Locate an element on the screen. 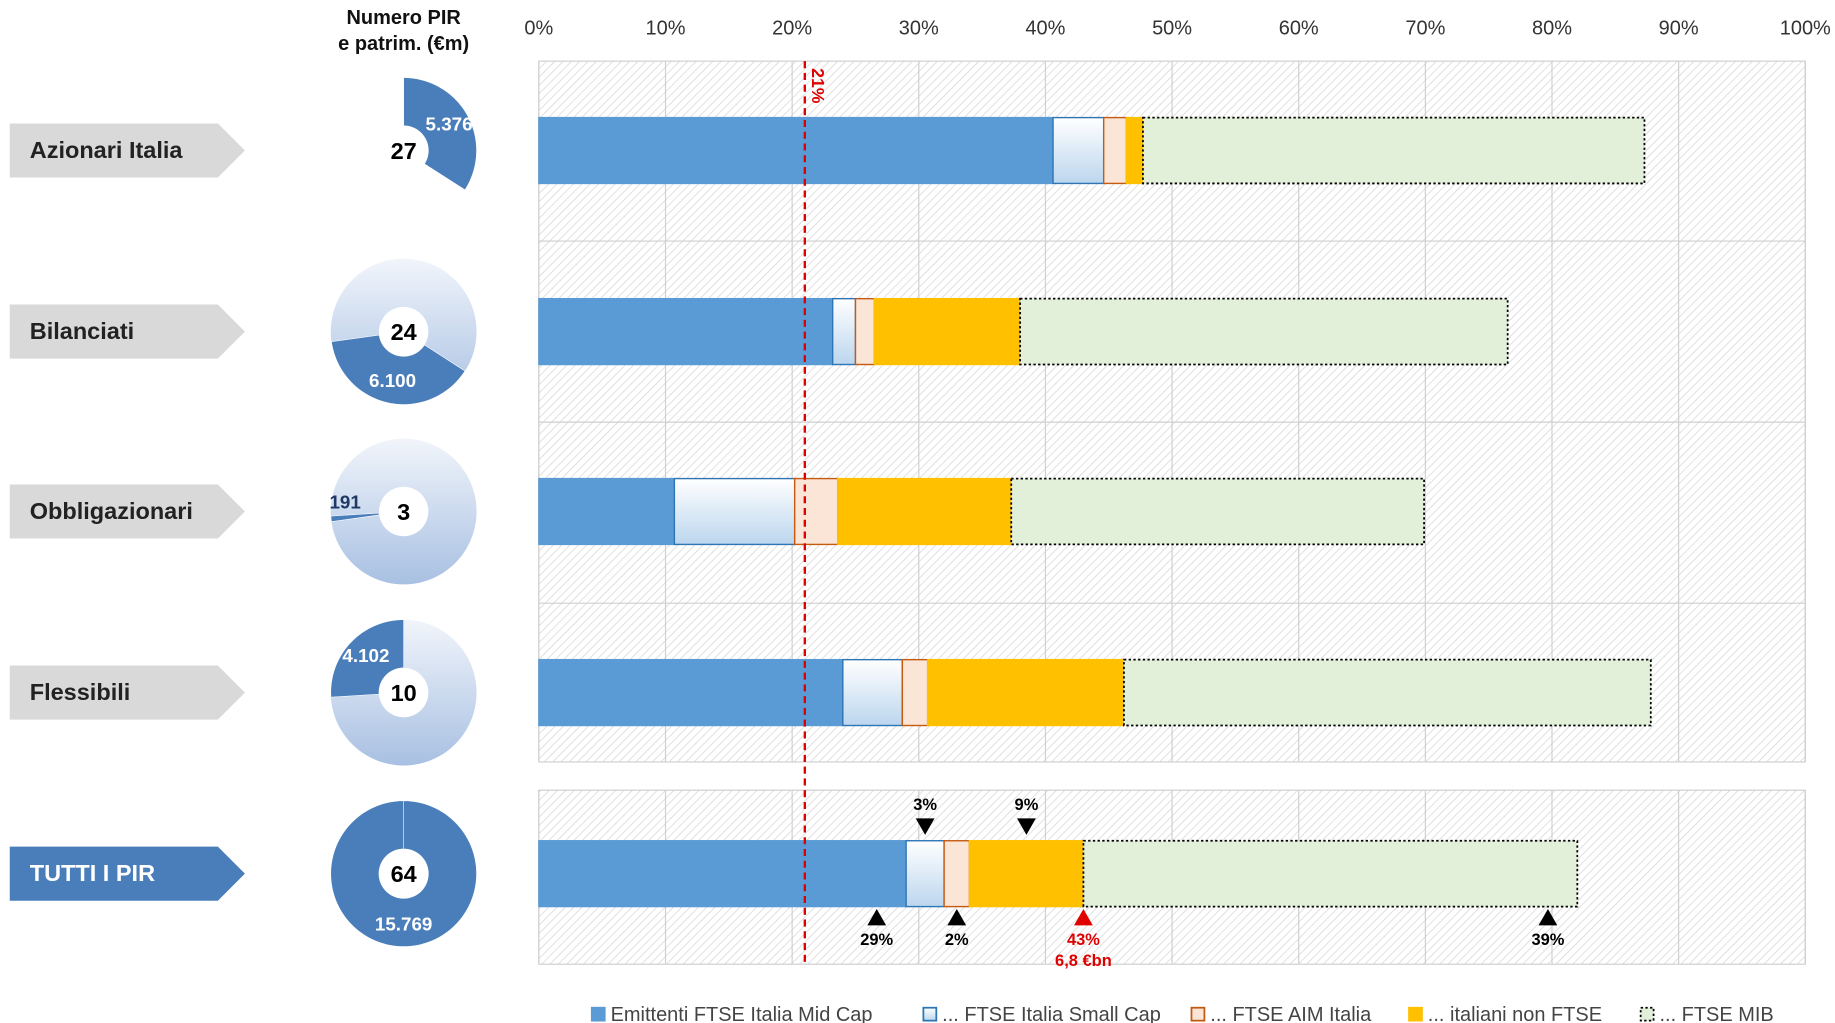 This screenshot has width=1835, height=1023. x-tick-label: 10% is located at coordinates (666, 29).